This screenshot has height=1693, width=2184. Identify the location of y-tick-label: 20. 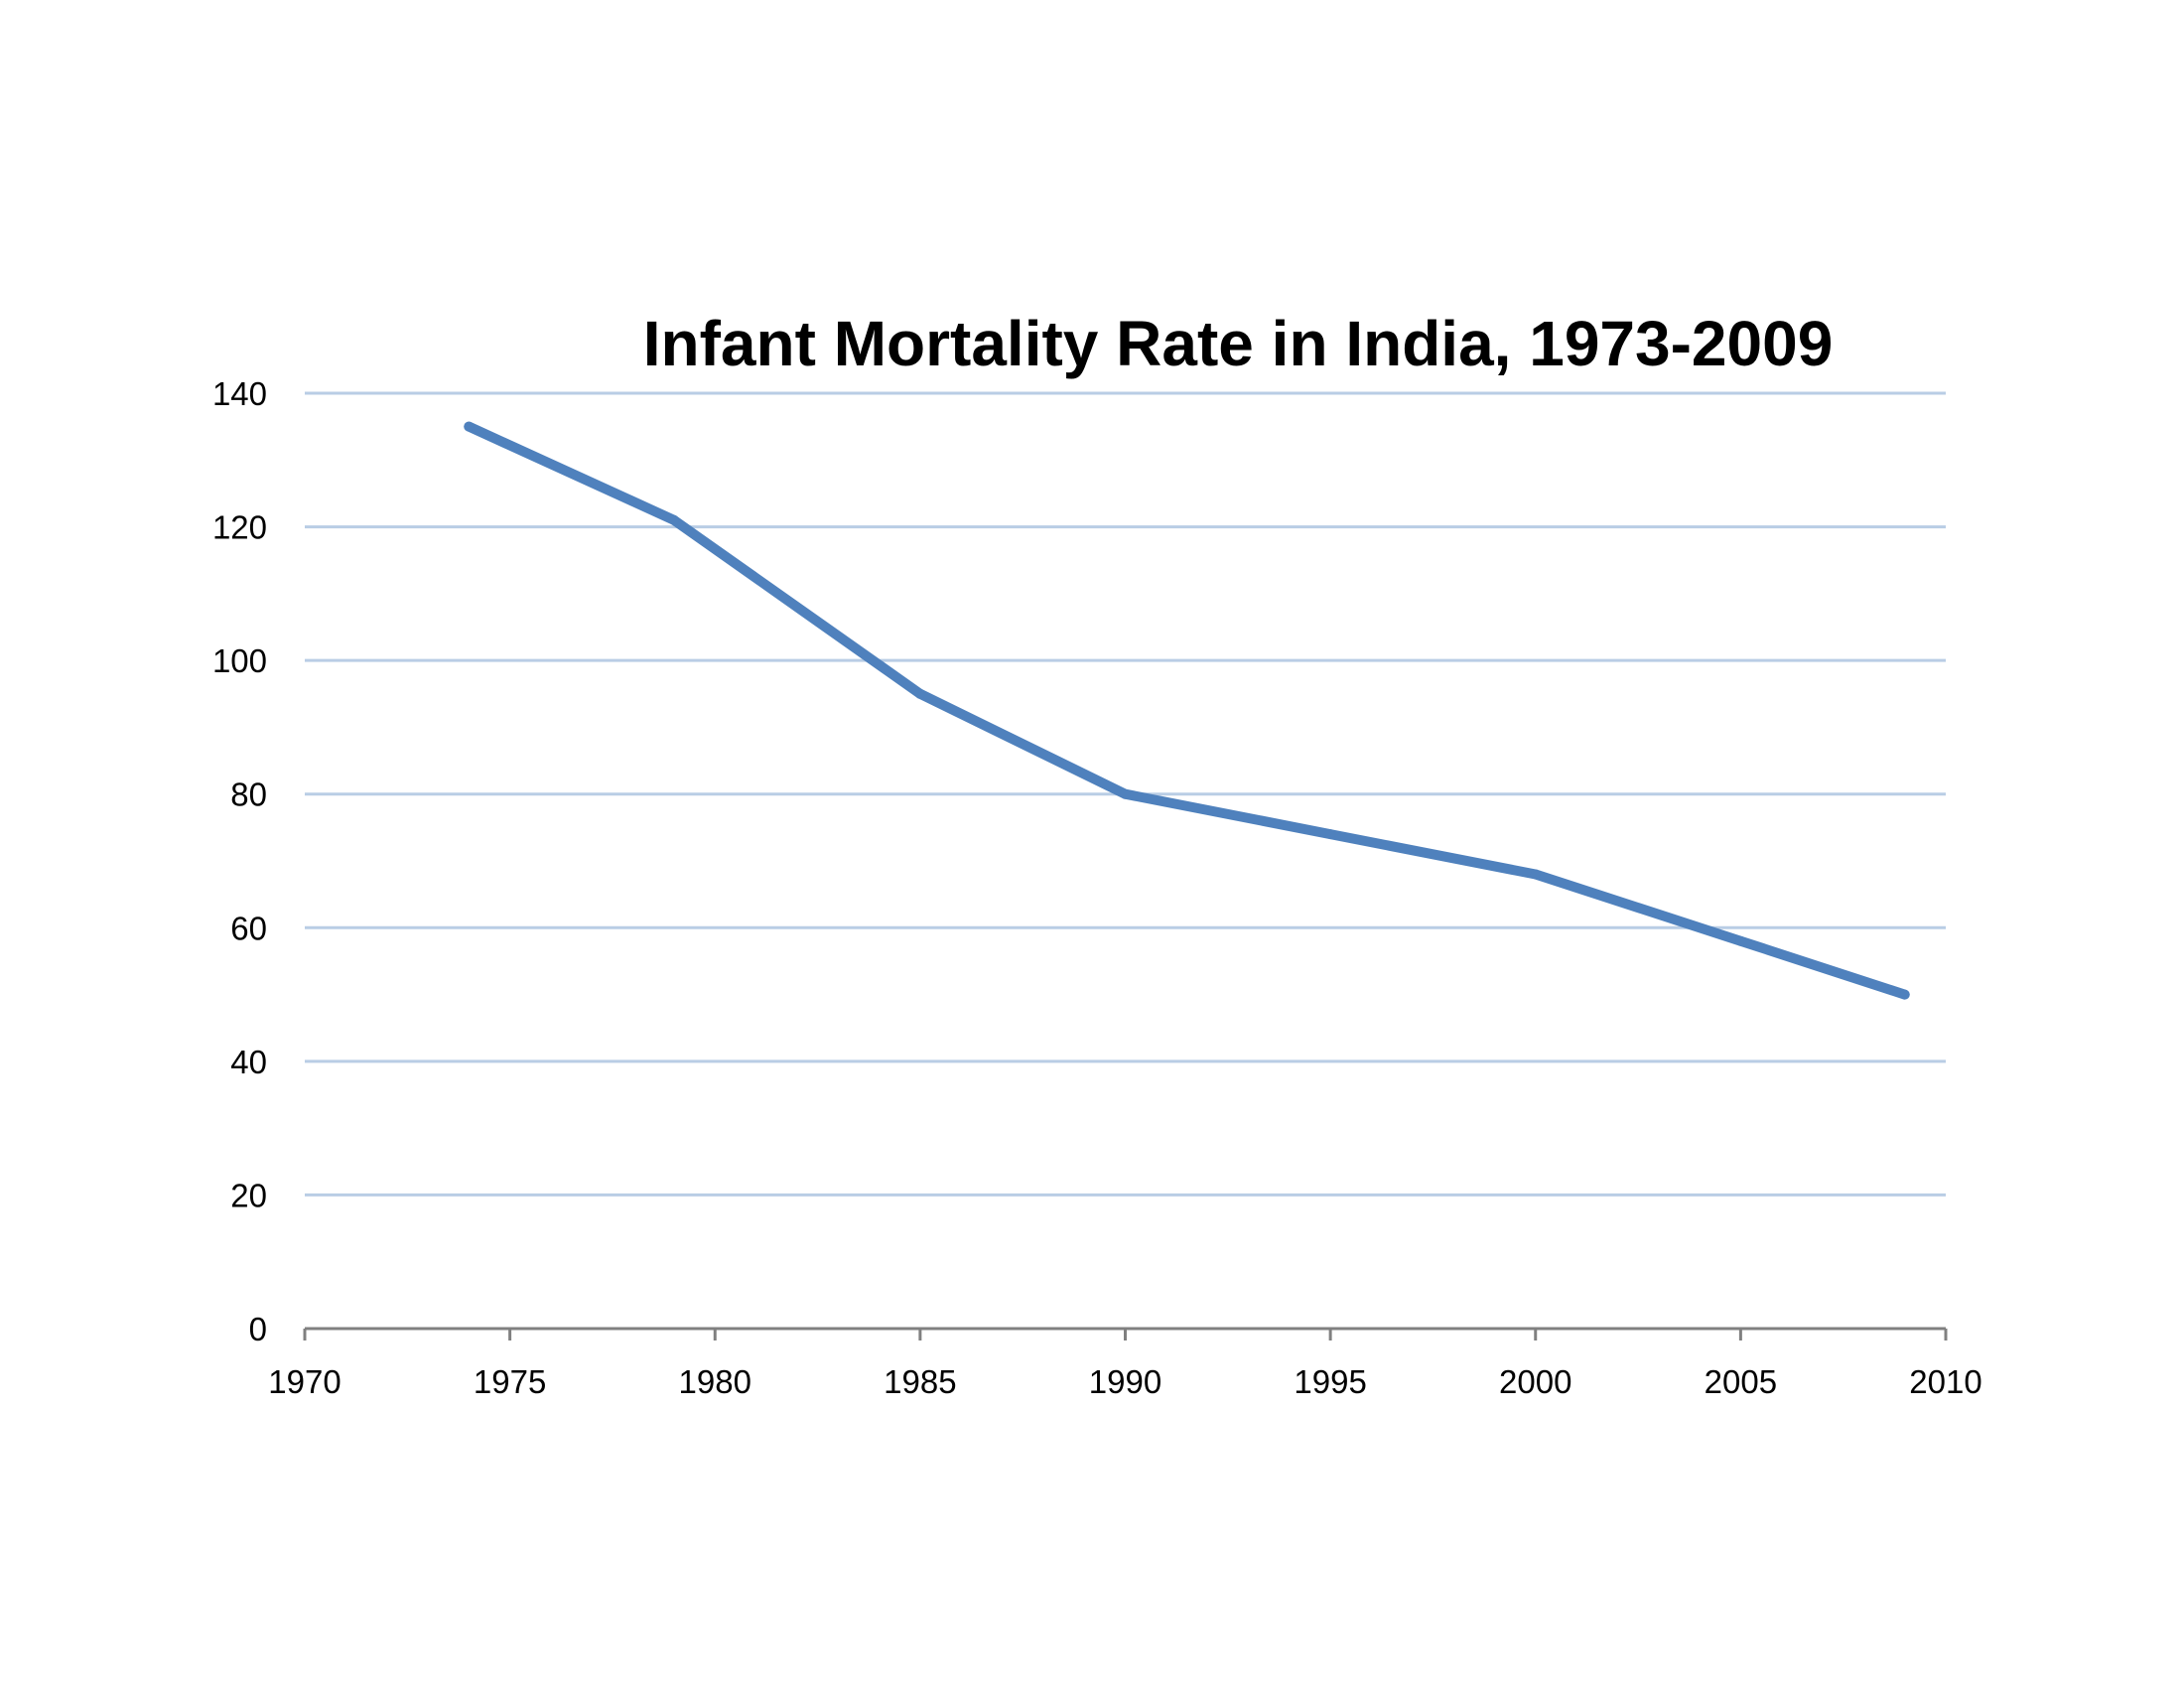
(248, 1195).